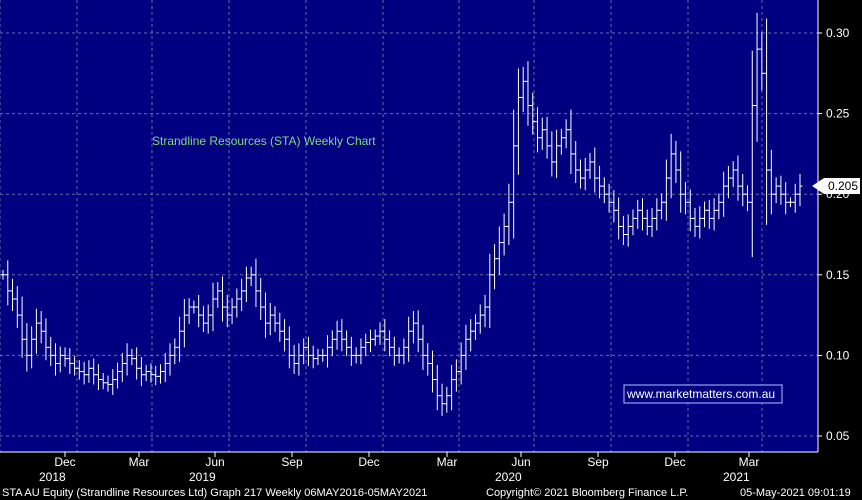 This screenshot has height=500, width=862. What do you see at coordinates (843, 186) in the screenshot?
I see `last-price-label: 0.205` at bounding box center [843, 186].